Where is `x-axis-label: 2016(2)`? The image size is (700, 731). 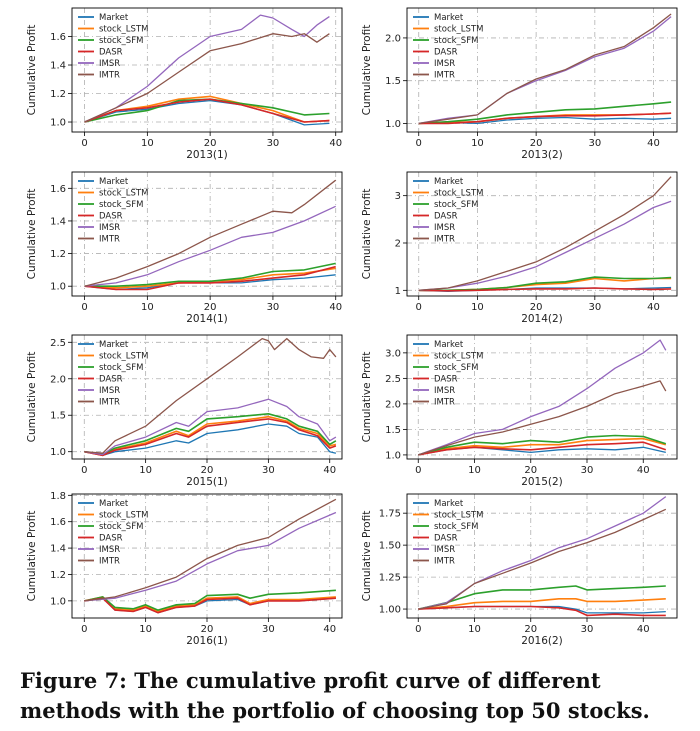
x-axis-label: 2016(2) is located at coordinates (542, 641).